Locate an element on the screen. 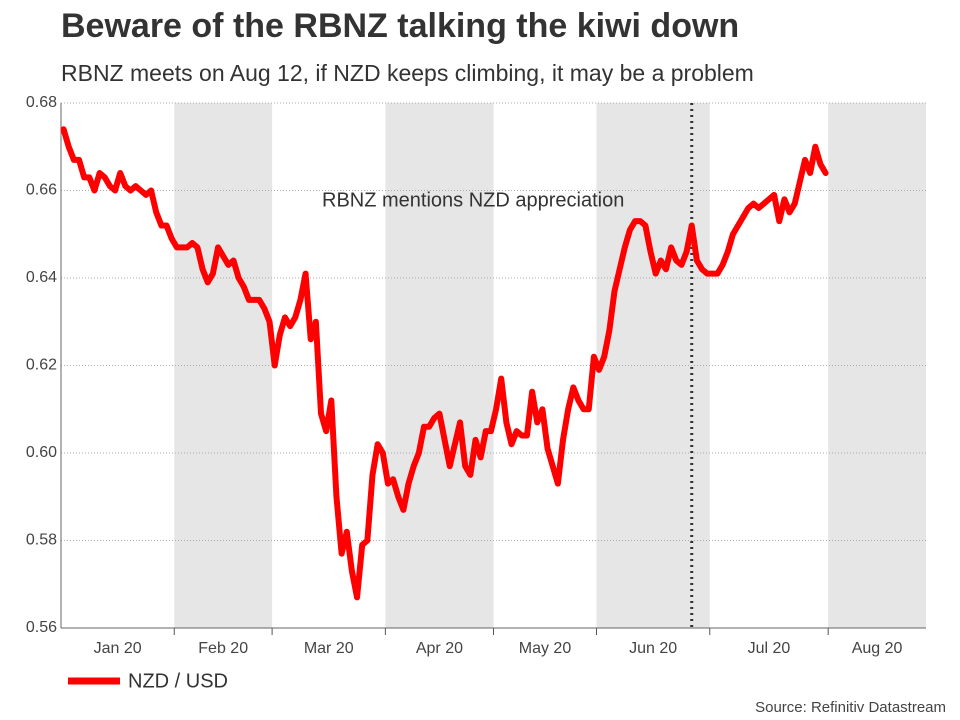 This screenshot has width=960, height=720. x-tick-label: Feb 20 is located at coordinates (223, 648).